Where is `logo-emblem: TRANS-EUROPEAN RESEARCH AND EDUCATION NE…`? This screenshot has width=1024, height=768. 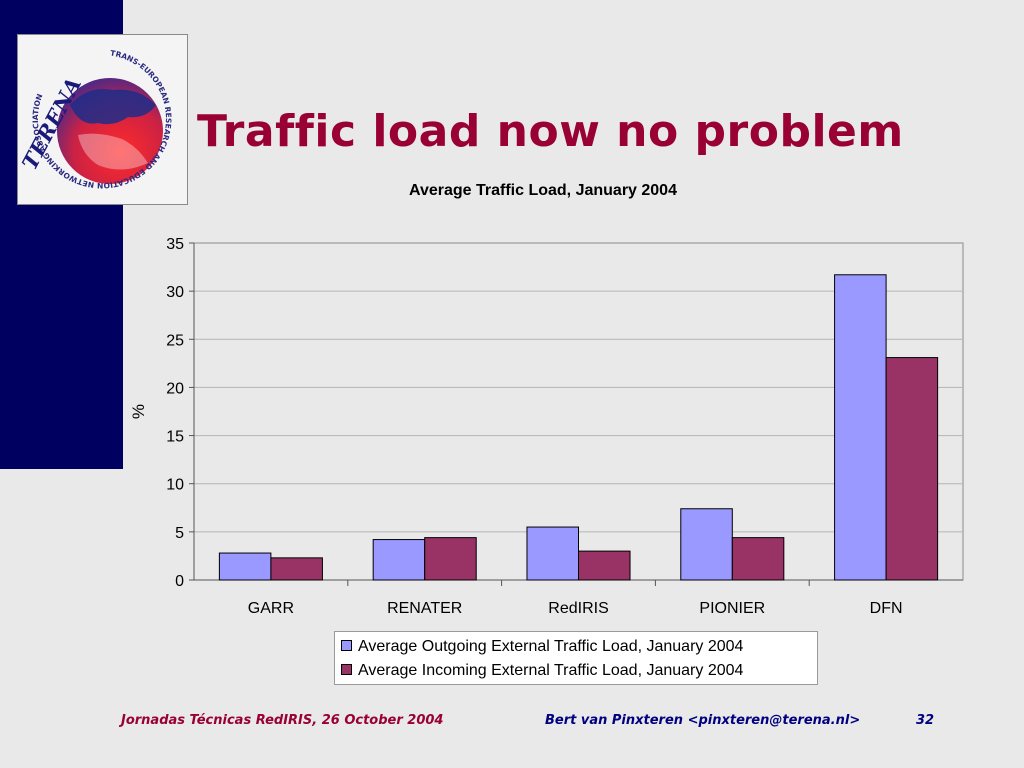
logo-emblem: TRANS-EUROPEAN RESEARCH AND EDUCATION NE… is located at coordinates (95, 120).